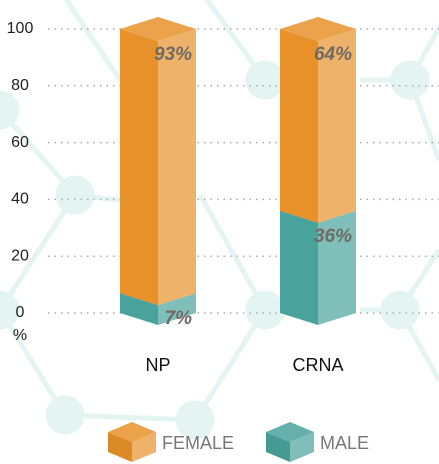 Image resolution: width=439 pixels, height=464 pixels. I want to click on y-tick-label: 40, so click(20, 199).